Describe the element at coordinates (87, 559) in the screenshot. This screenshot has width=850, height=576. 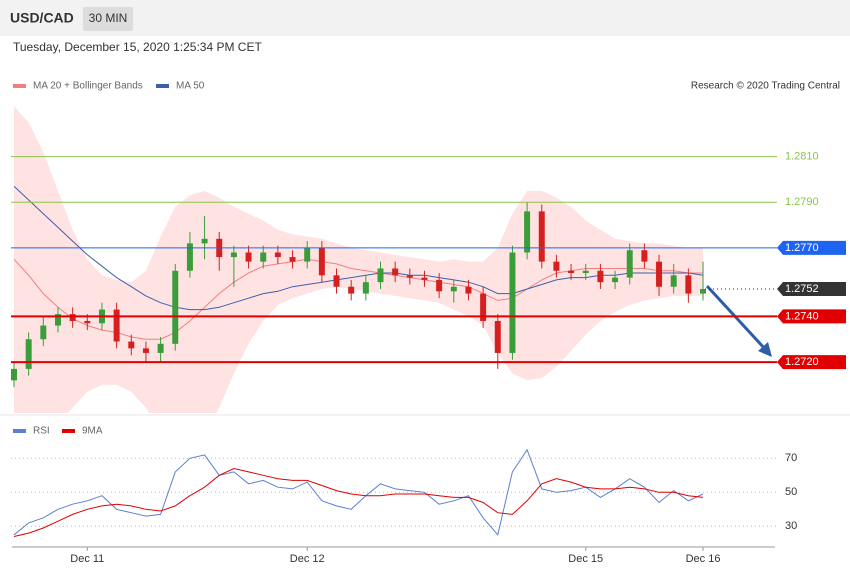
I see `x-tick-label: Dec 11` at that location.